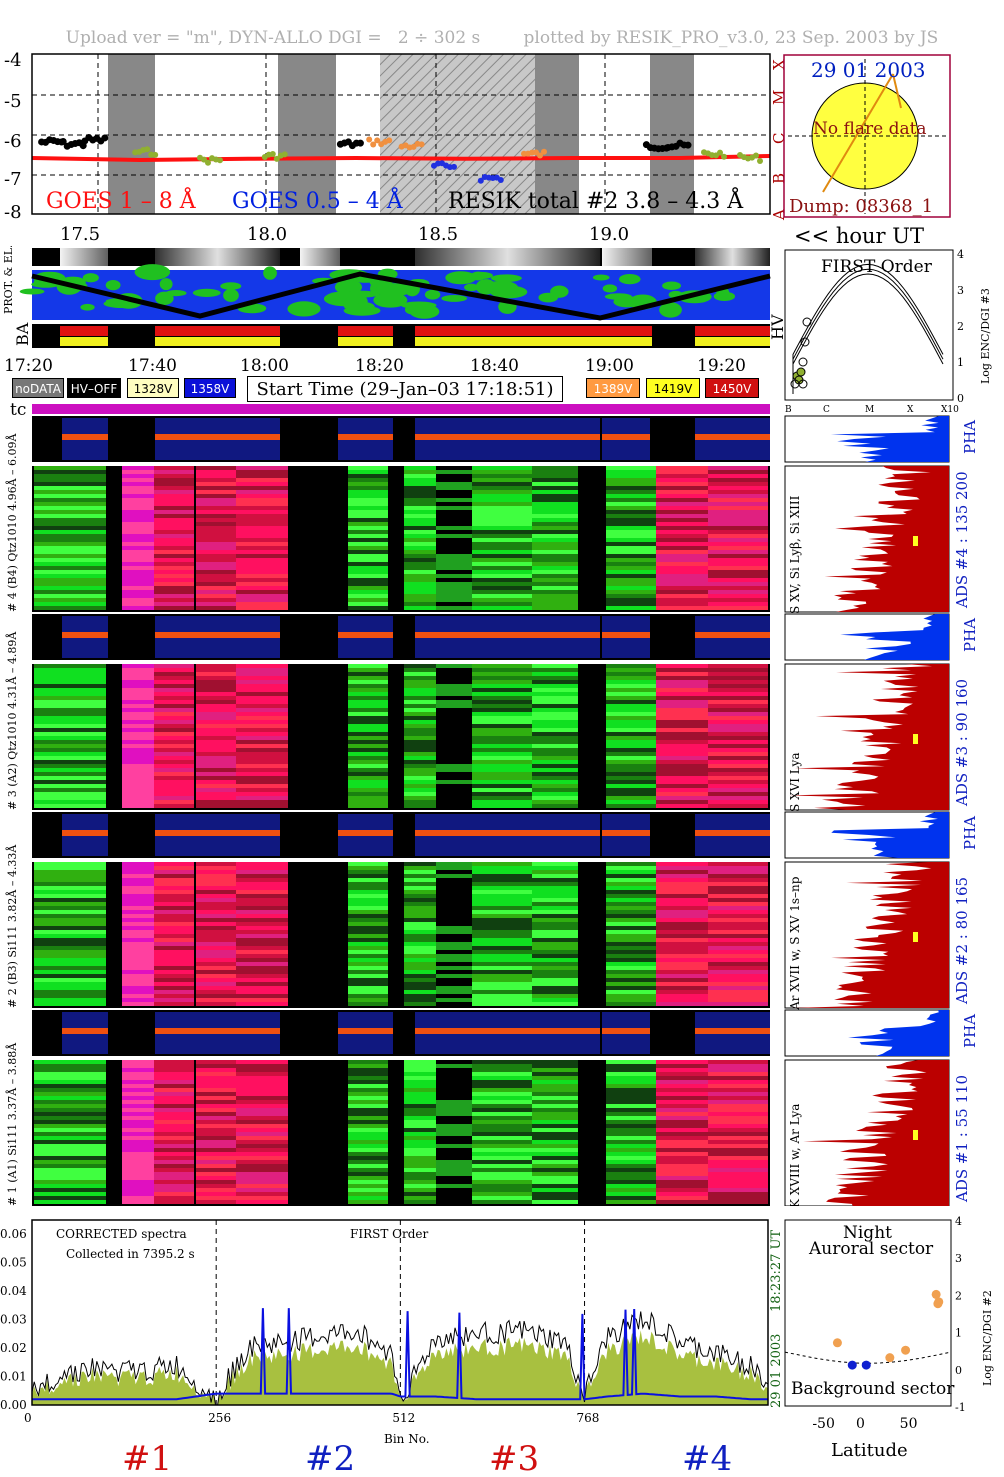  What do you see at coordinates (673, 388) in the screenshot?
I see `legend-1419v: 1419V` at bounding box center [673, 388].